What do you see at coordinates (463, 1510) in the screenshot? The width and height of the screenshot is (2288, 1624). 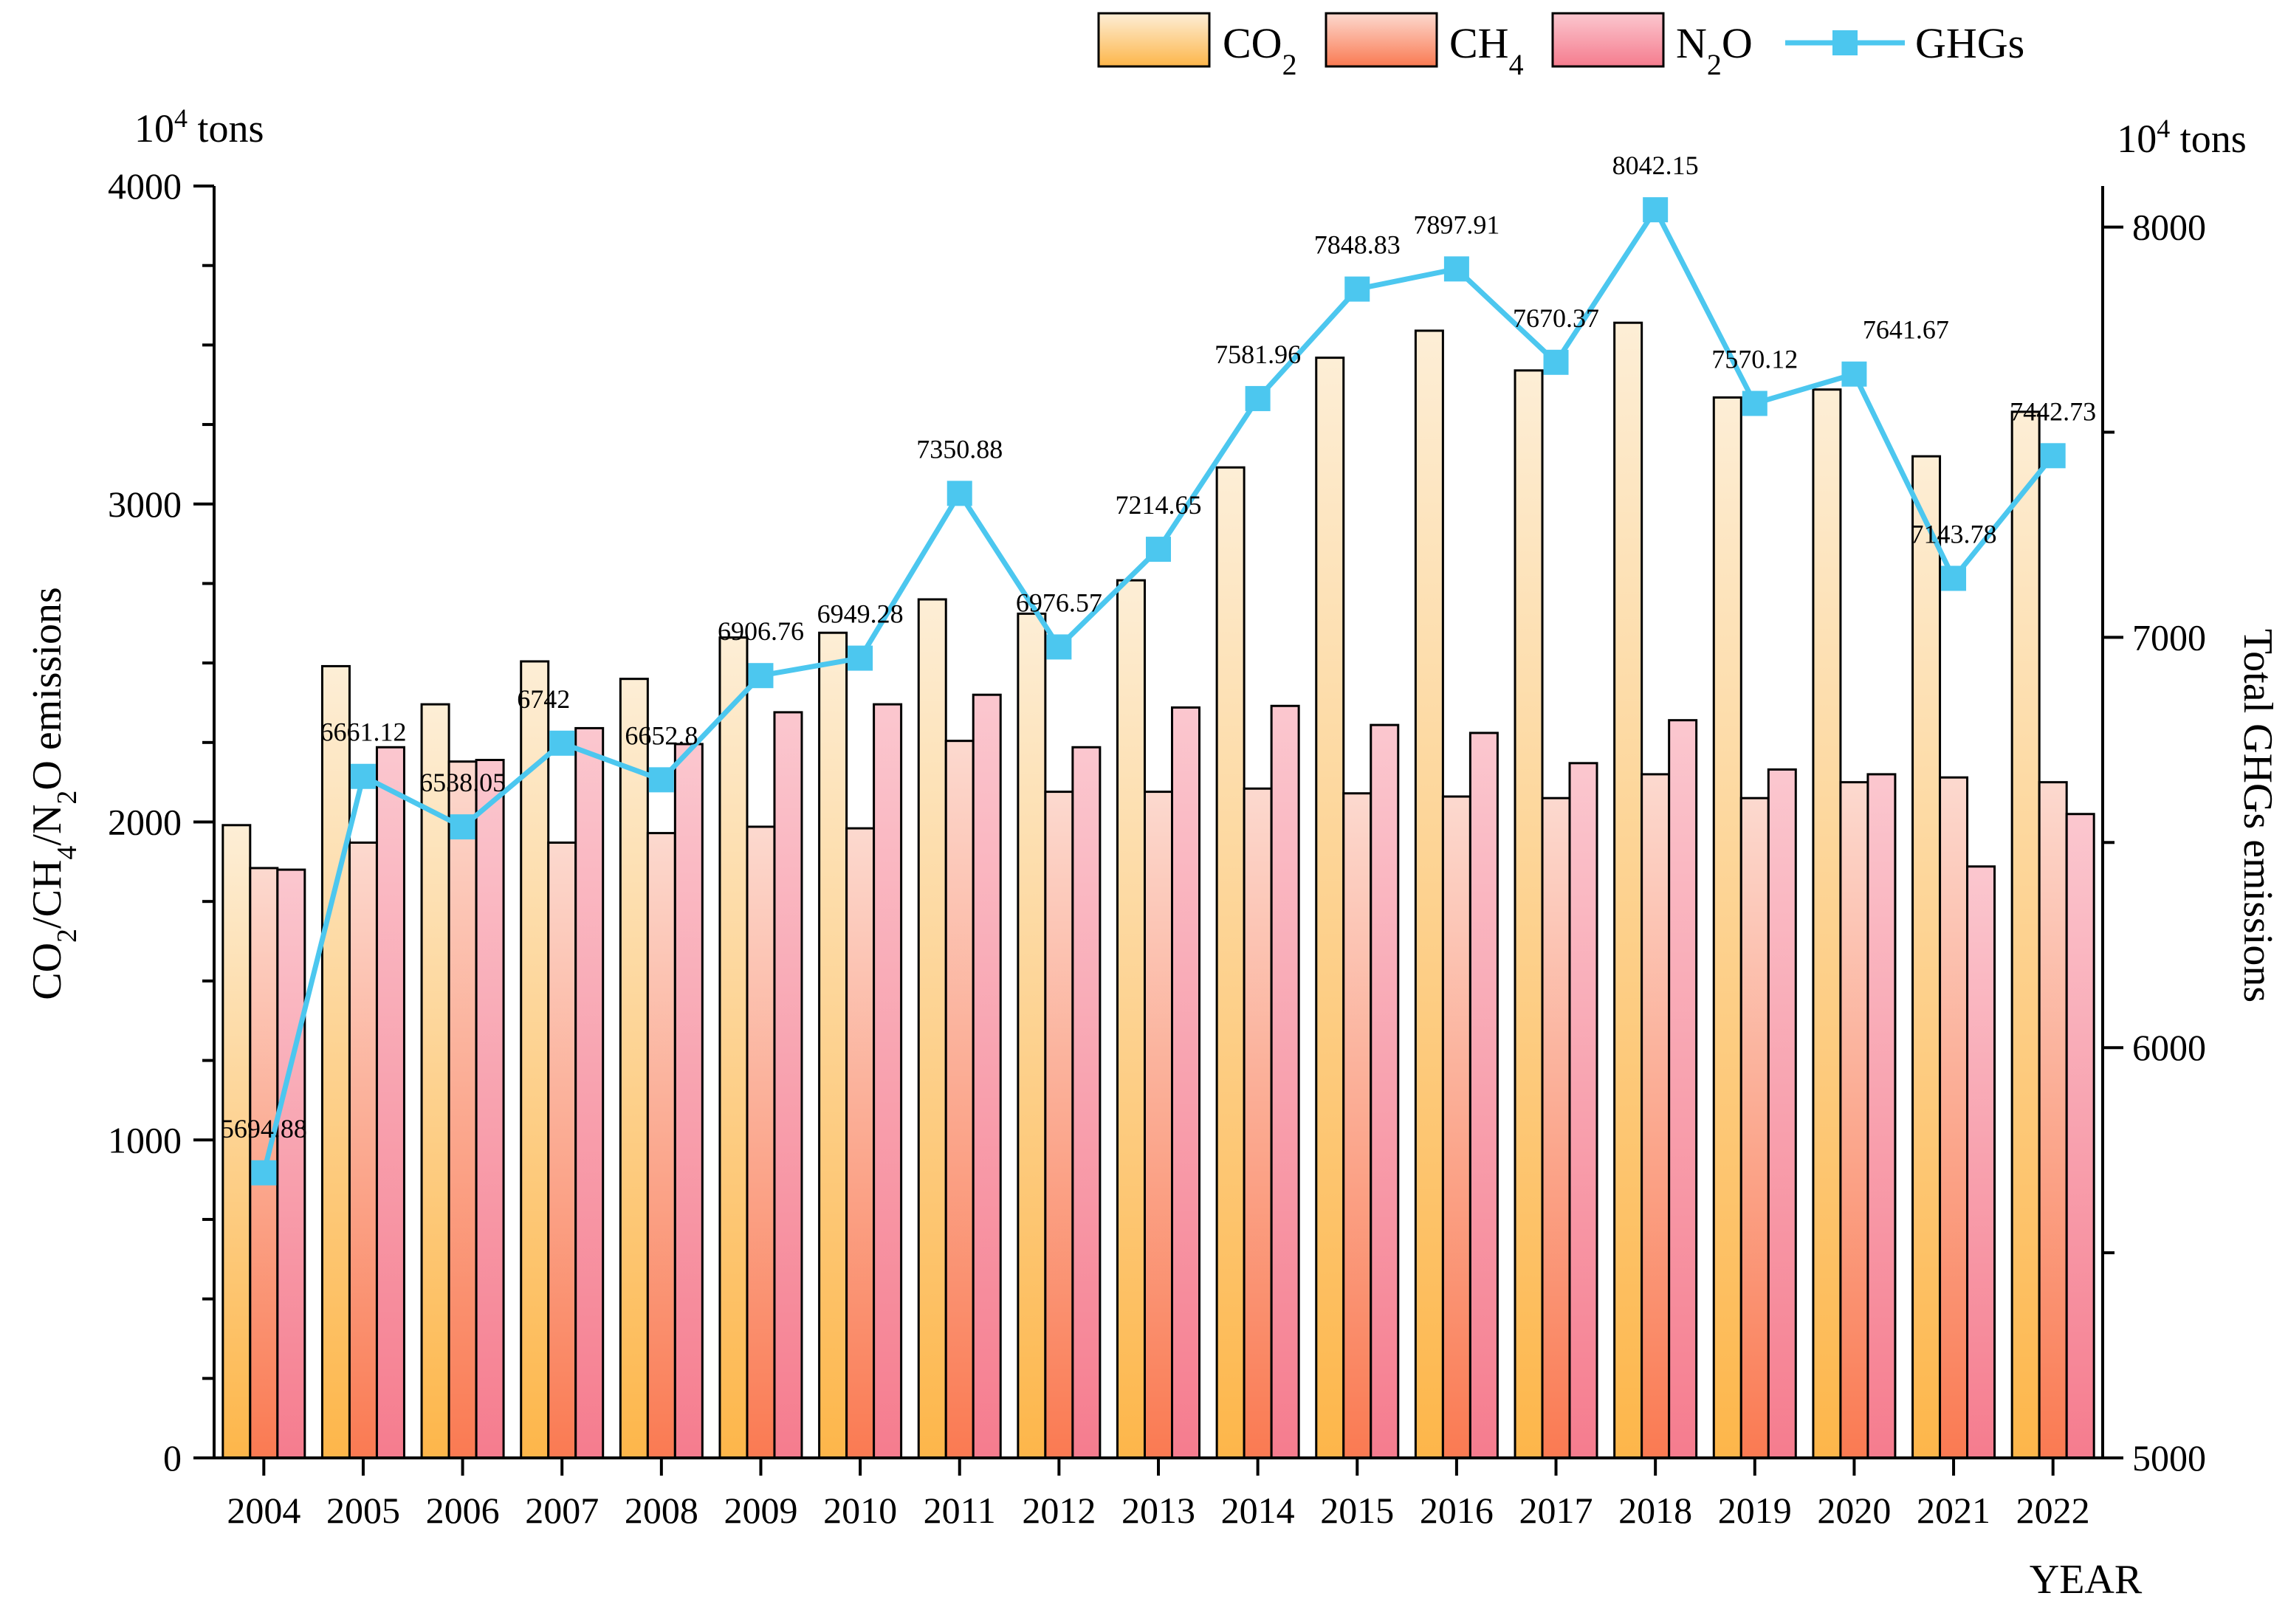 I see `x-tick-label-2006: 2006` at bounding box center [463, 1510].